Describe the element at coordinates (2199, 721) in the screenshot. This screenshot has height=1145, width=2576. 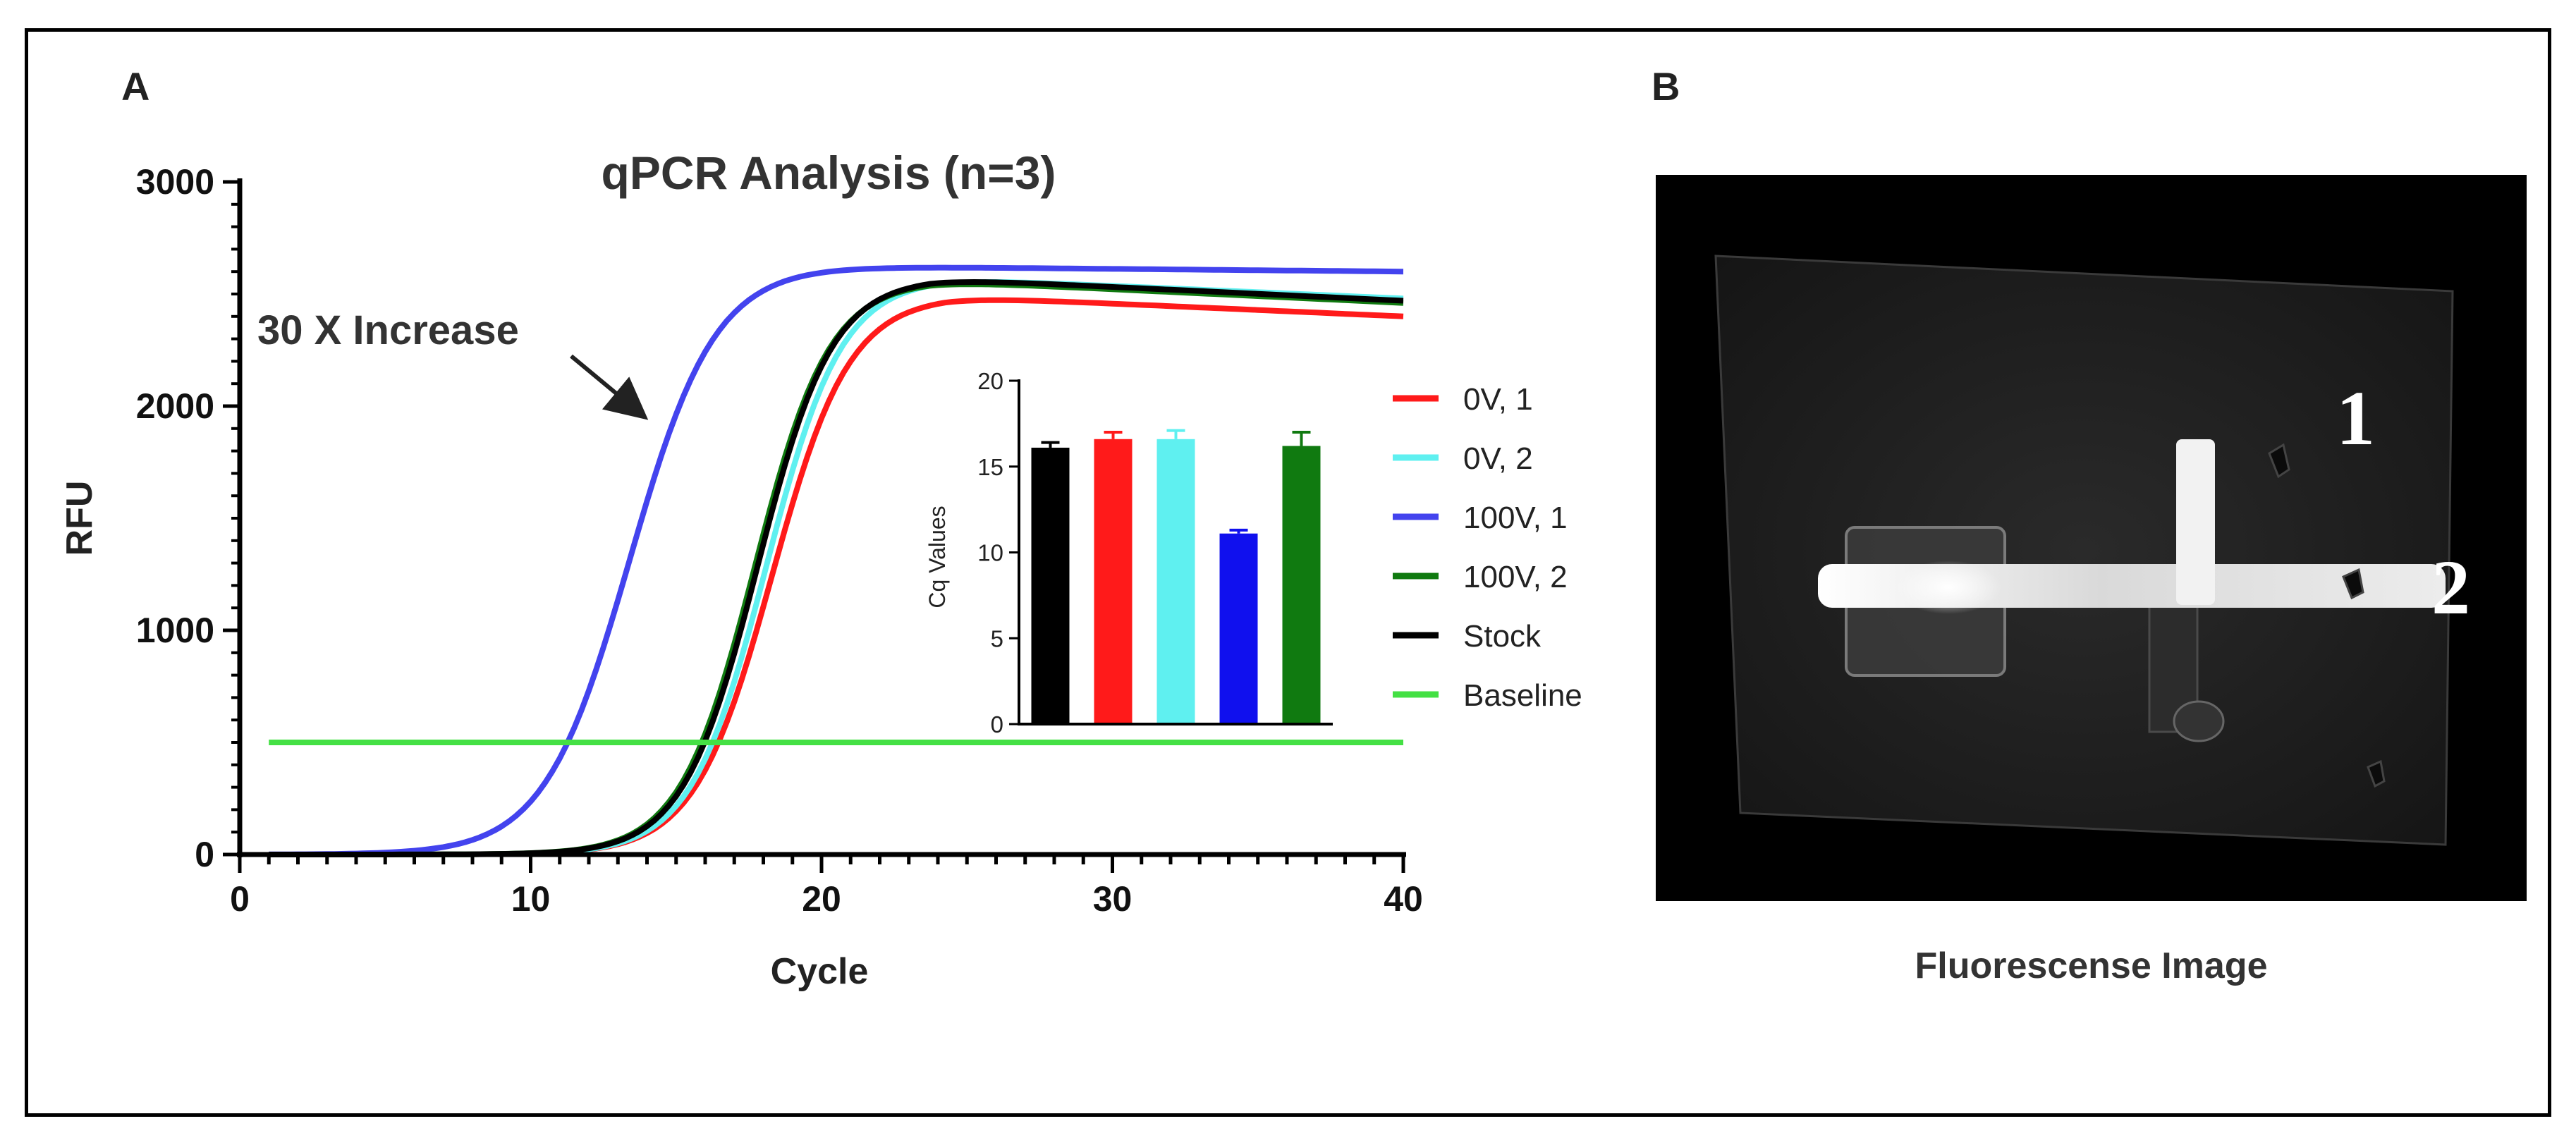
I see `port-circle` at that location.